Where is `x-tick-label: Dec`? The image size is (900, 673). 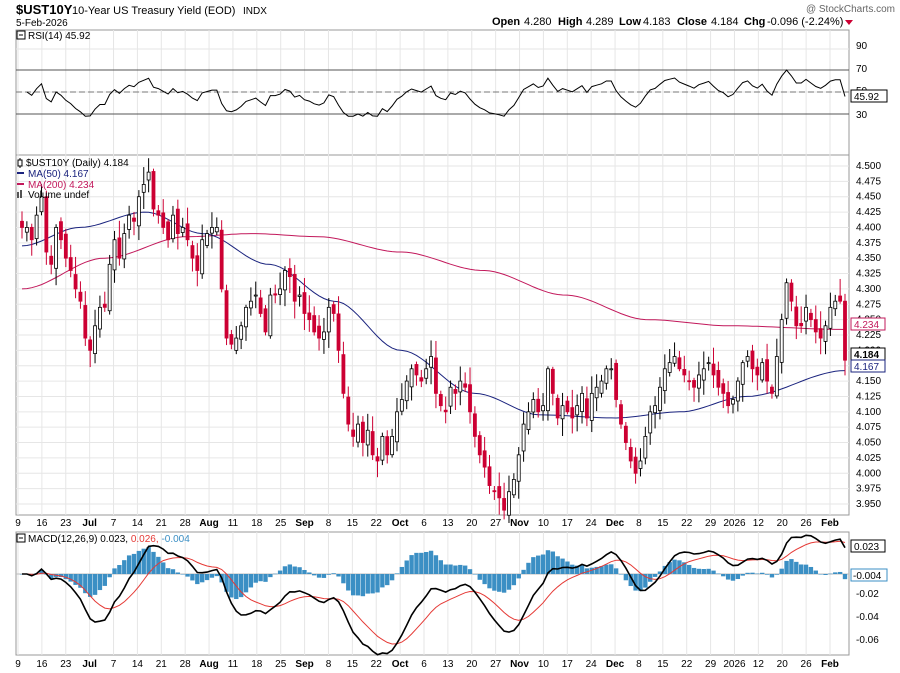
x-tick-label: Dec is located at coordinates (615, 664).